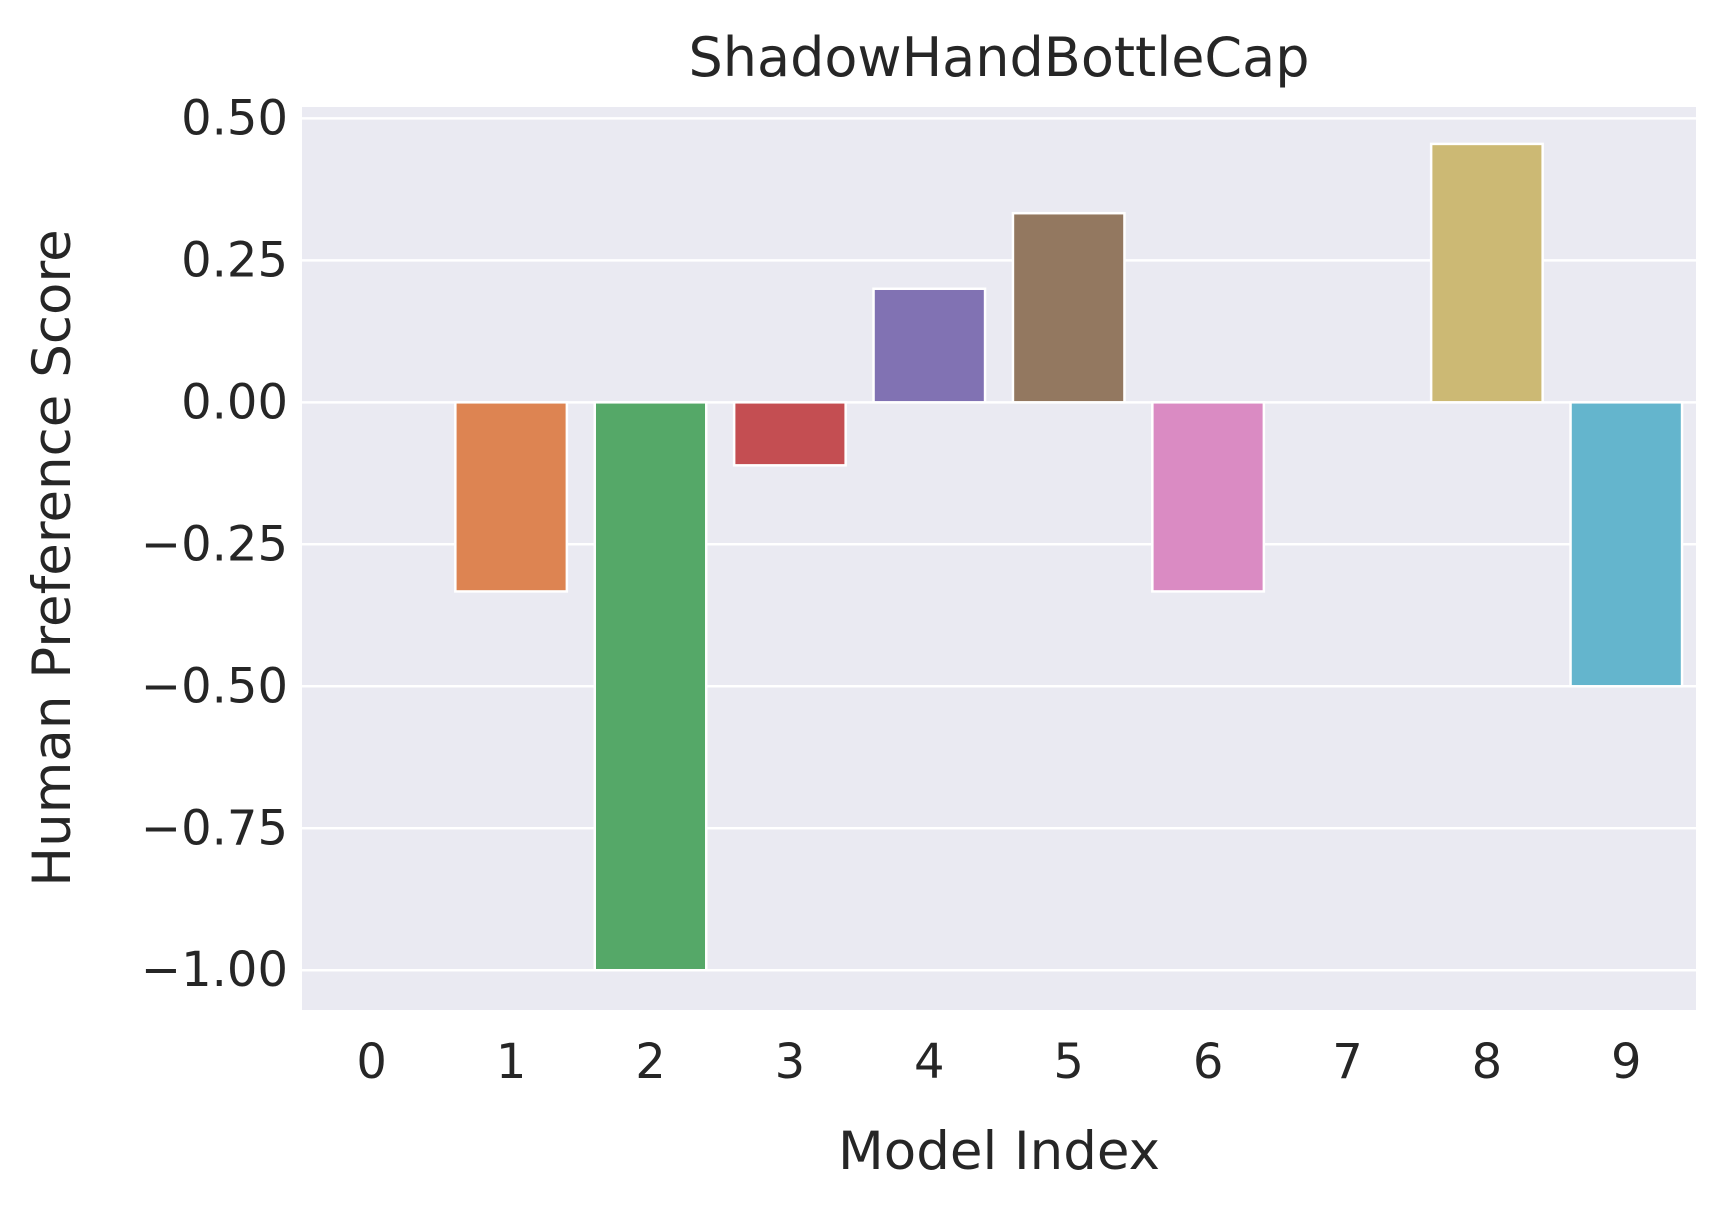 Image resolution: width=1722 pixels, height=1210 pixels. What do you see at coordinates (929, 1062) in the screenshot?
I see `x-tick-label: 4` at bounding box center [929, 1062].